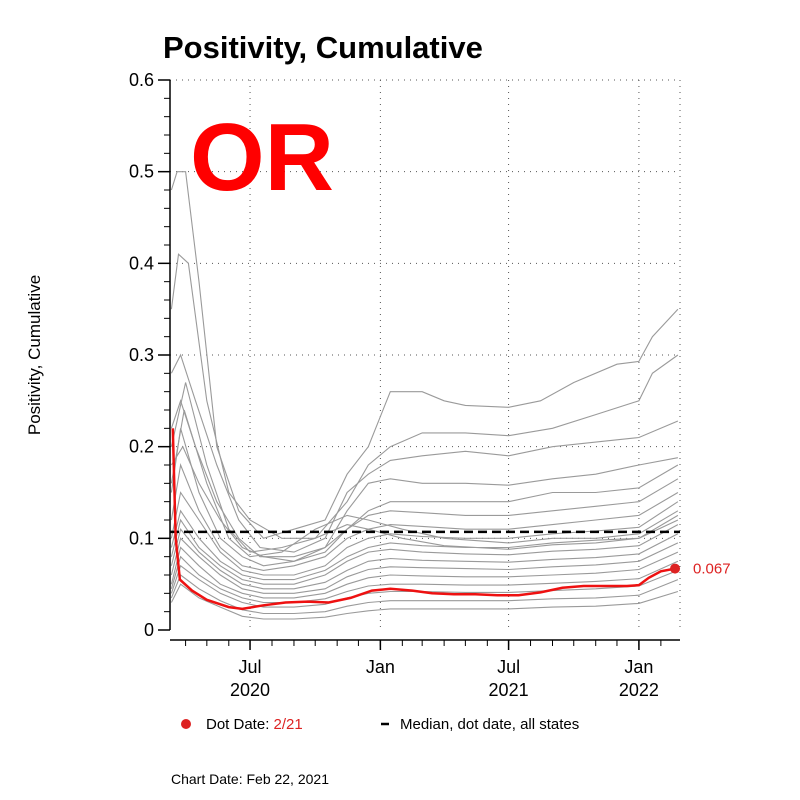 The height and width of the screenshot is (800, 800). I want to click on legend-dot-date: 2/21, so click(288, 724).